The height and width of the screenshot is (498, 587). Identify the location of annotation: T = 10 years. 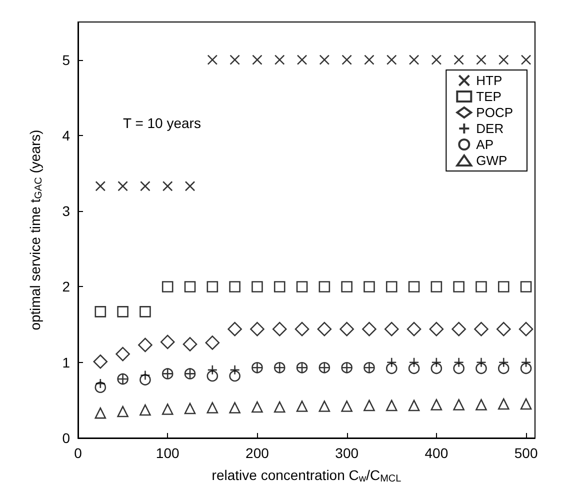
(162, 123).